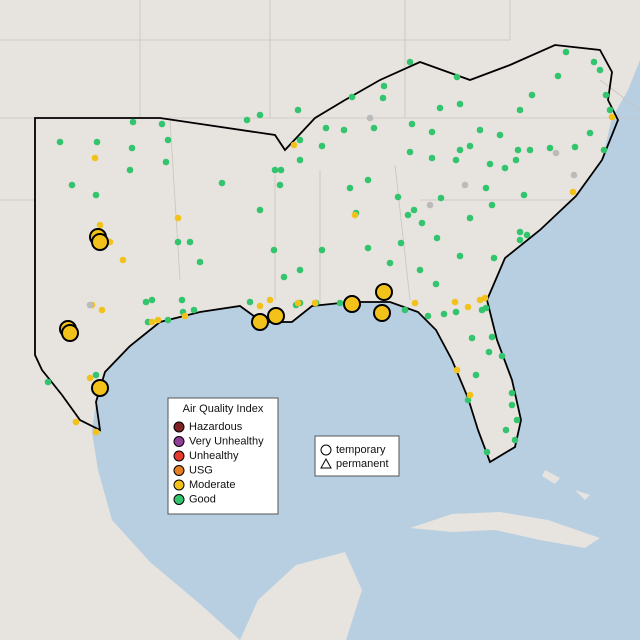 This screenshot has width=640, height=640. I want to click on legend-title: Air Quality Index, so click(223, 409).